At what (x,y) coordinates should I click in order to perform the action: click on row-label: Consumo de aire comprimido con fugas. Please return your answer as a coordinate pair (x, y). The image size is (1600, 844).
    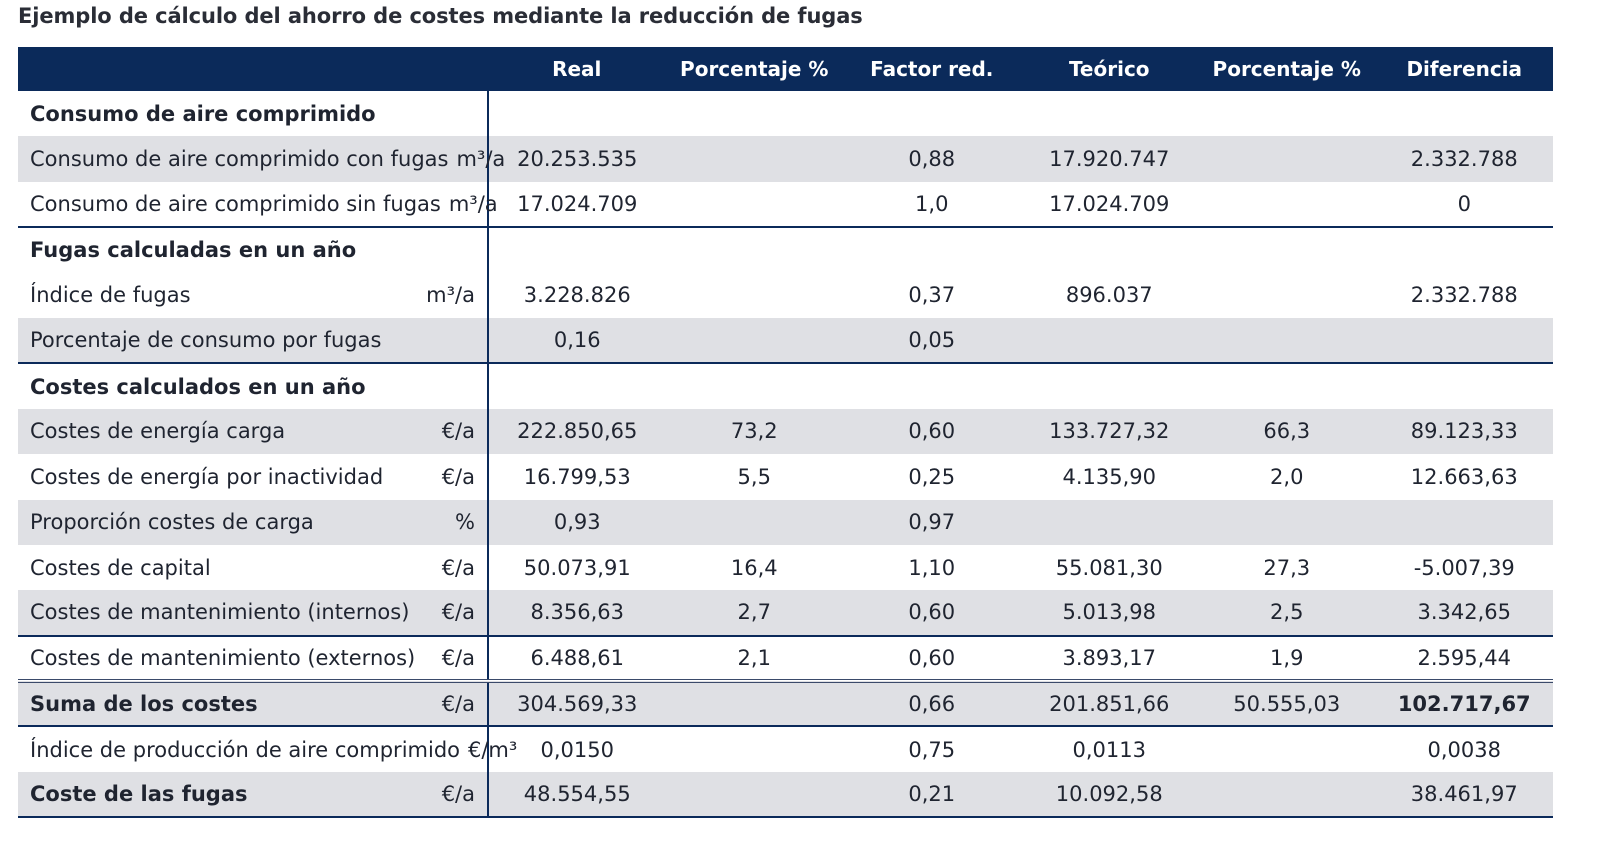
    Looking at the image, I should click on (239, 159).